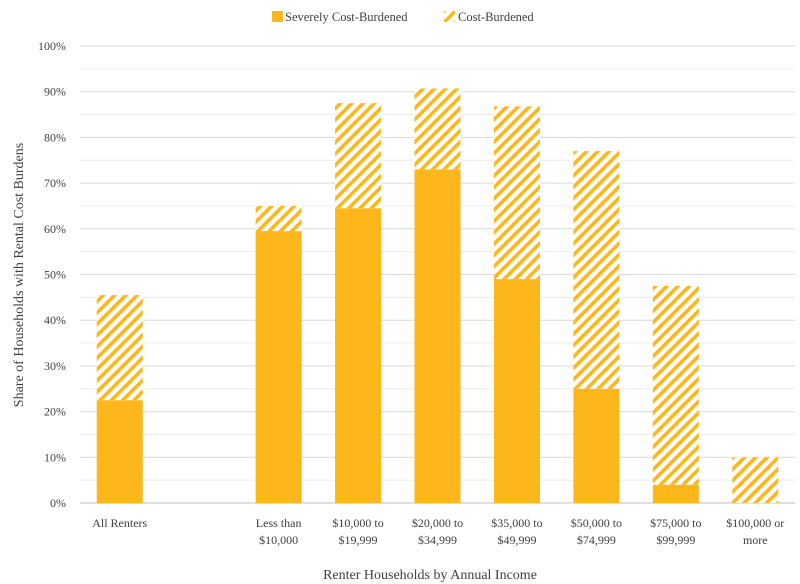 Image resolution: width=800 pixels, height=584 pixels. I want to click on y-tick-label: 90%, so click(55, 92).